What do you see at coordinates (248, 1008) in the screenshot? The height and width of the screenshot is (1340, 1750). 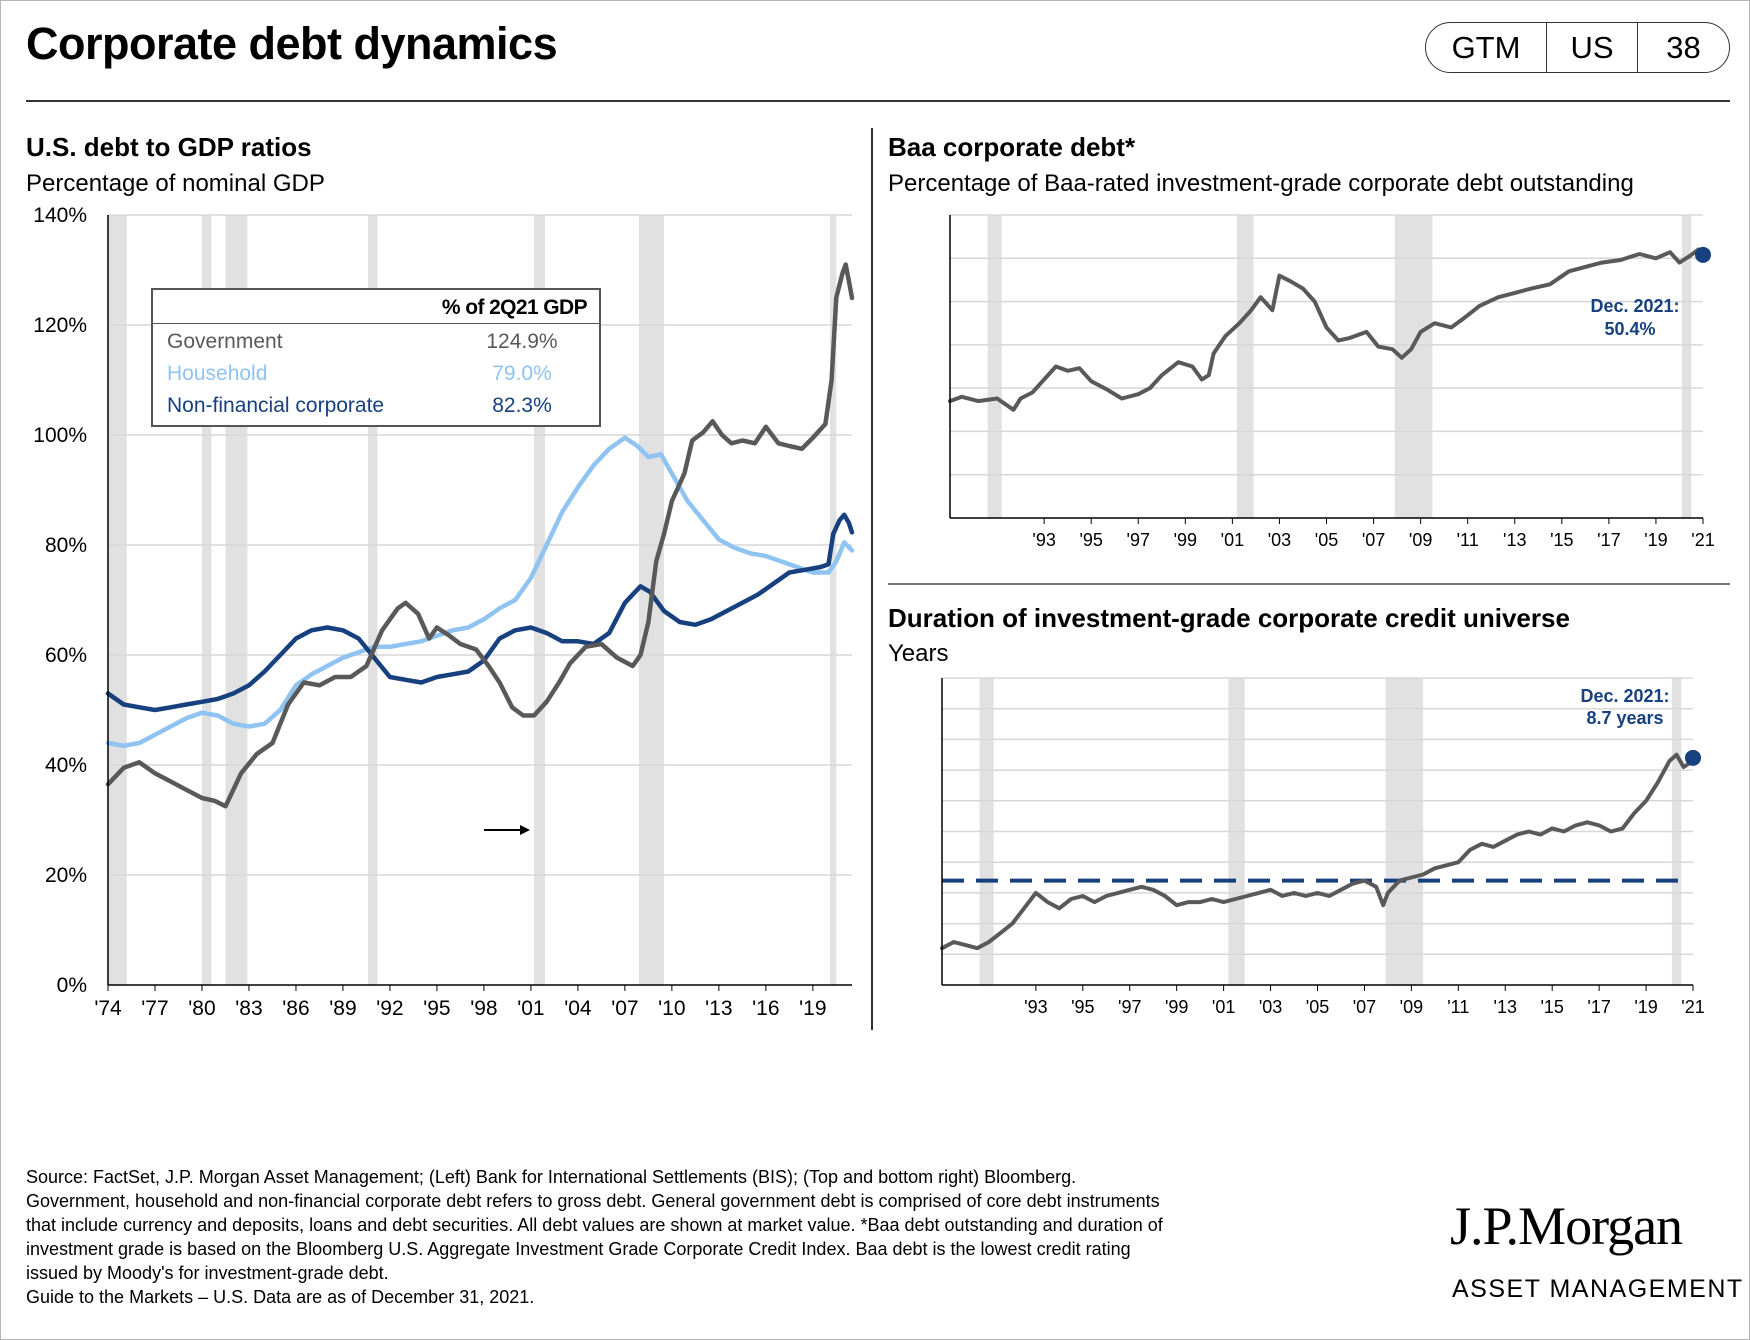 I see `x-tick-label: '83` at bounding box center [248, 1008].